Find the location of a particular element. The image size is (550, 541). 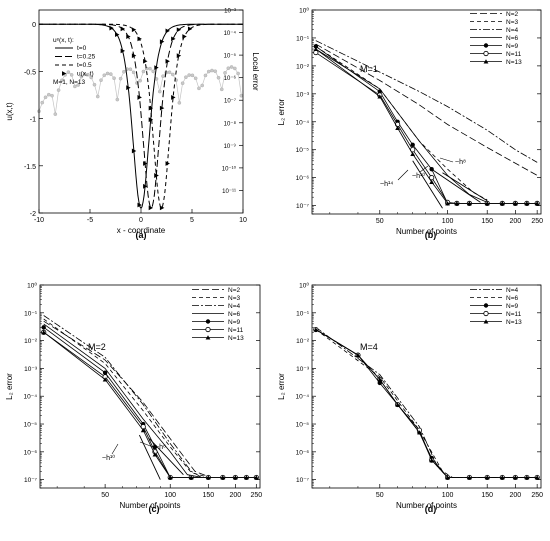

y-axis-label: u(x,t) is located at coordinates (9, 111).